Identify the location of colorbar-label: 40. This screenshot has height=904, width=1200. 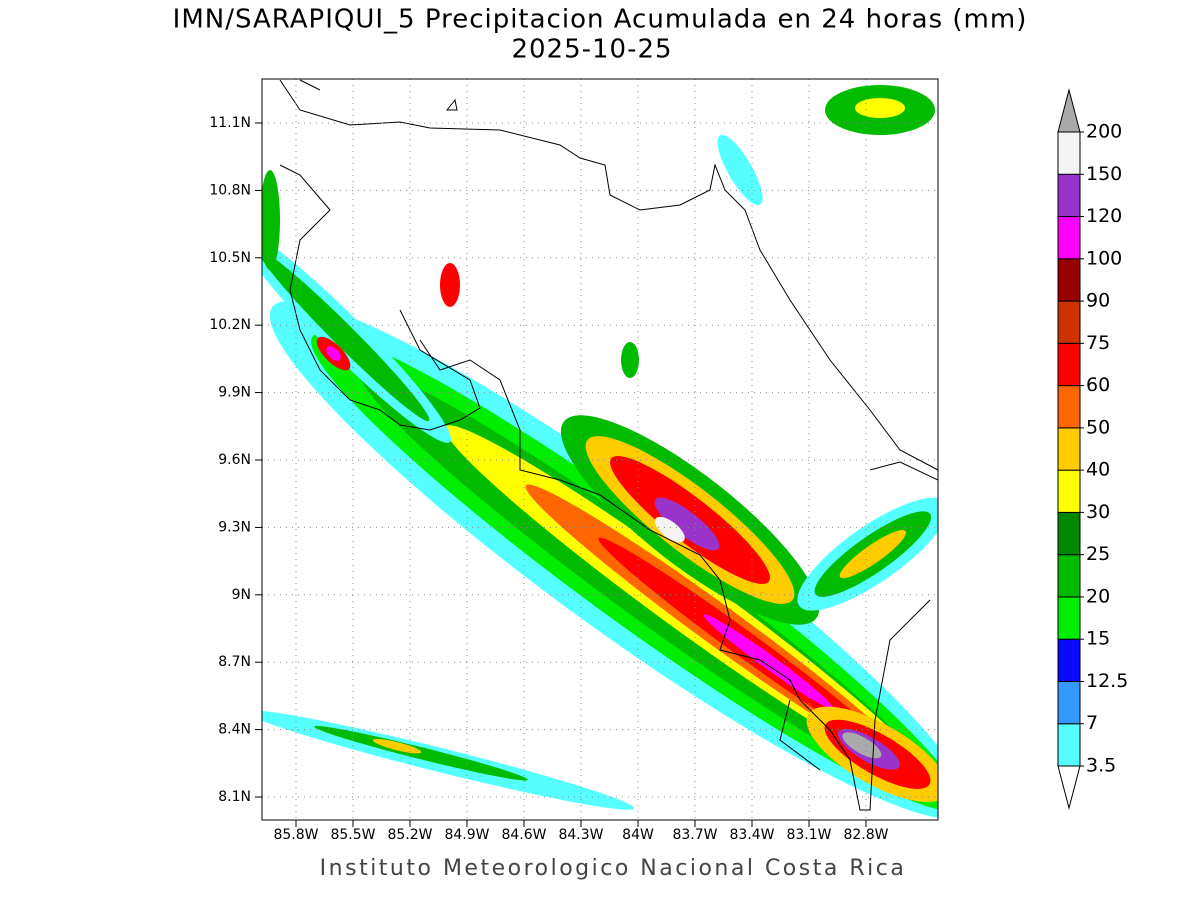
(1098, 470).